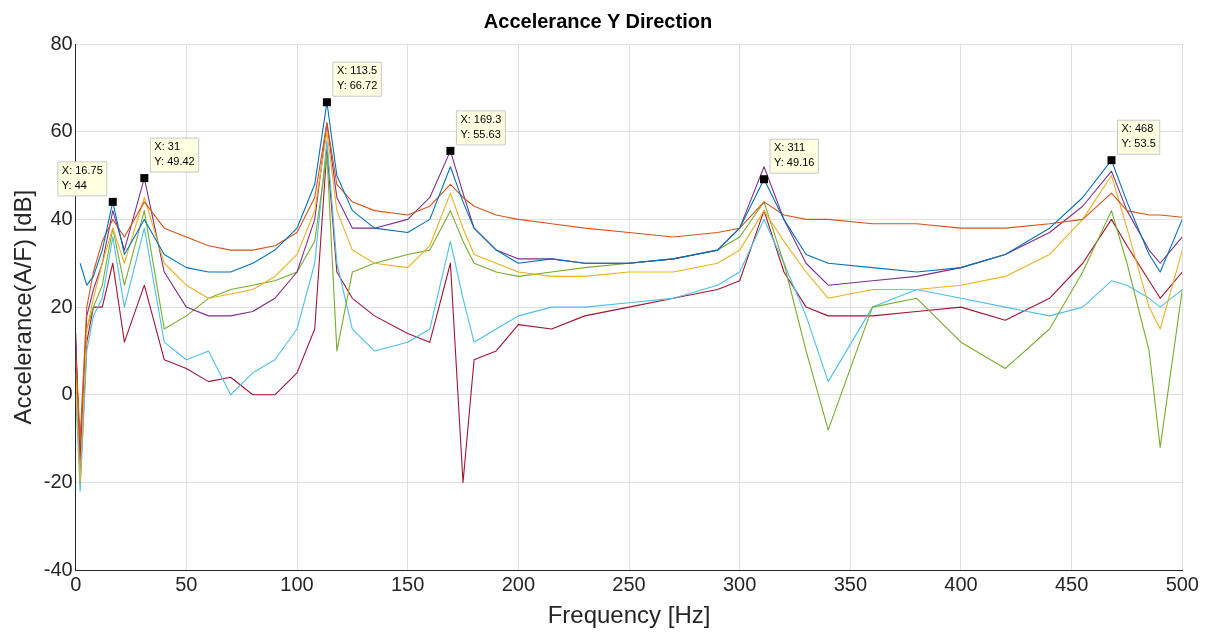  What do you see at coordinates (629, 583) in the screenshot?
I see `x-tick-label: 250` at bounding box center [629, 583].